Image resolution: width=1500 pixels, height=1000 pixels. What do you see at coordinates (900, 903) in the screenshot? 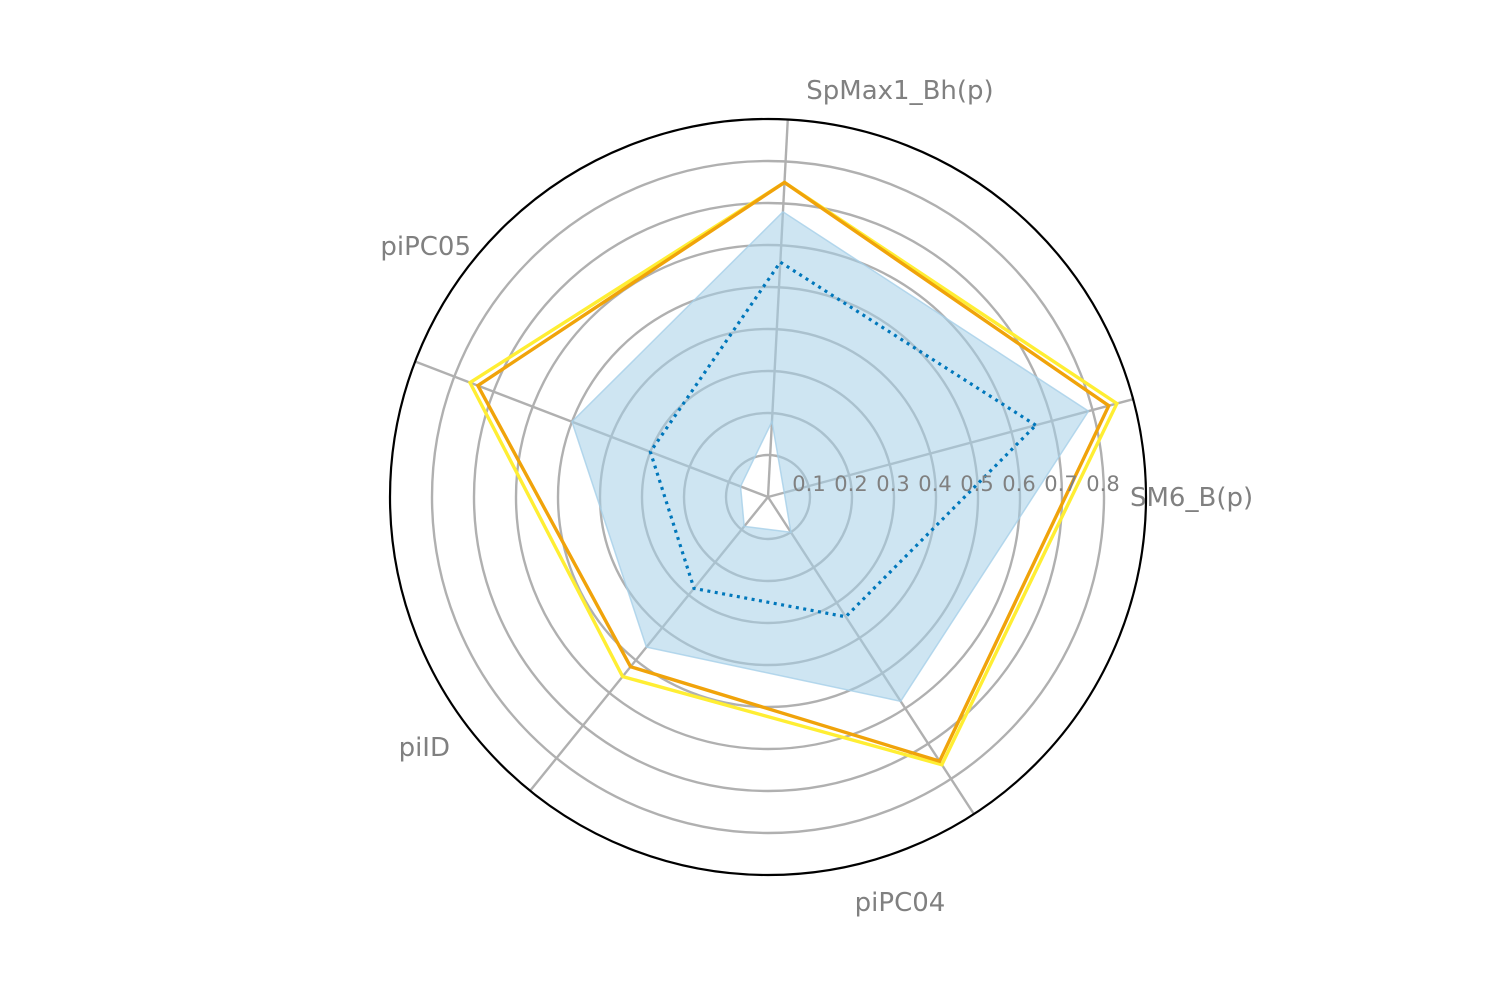
I see `axis-label-4: piPC04` at bounding box center [900, 903].